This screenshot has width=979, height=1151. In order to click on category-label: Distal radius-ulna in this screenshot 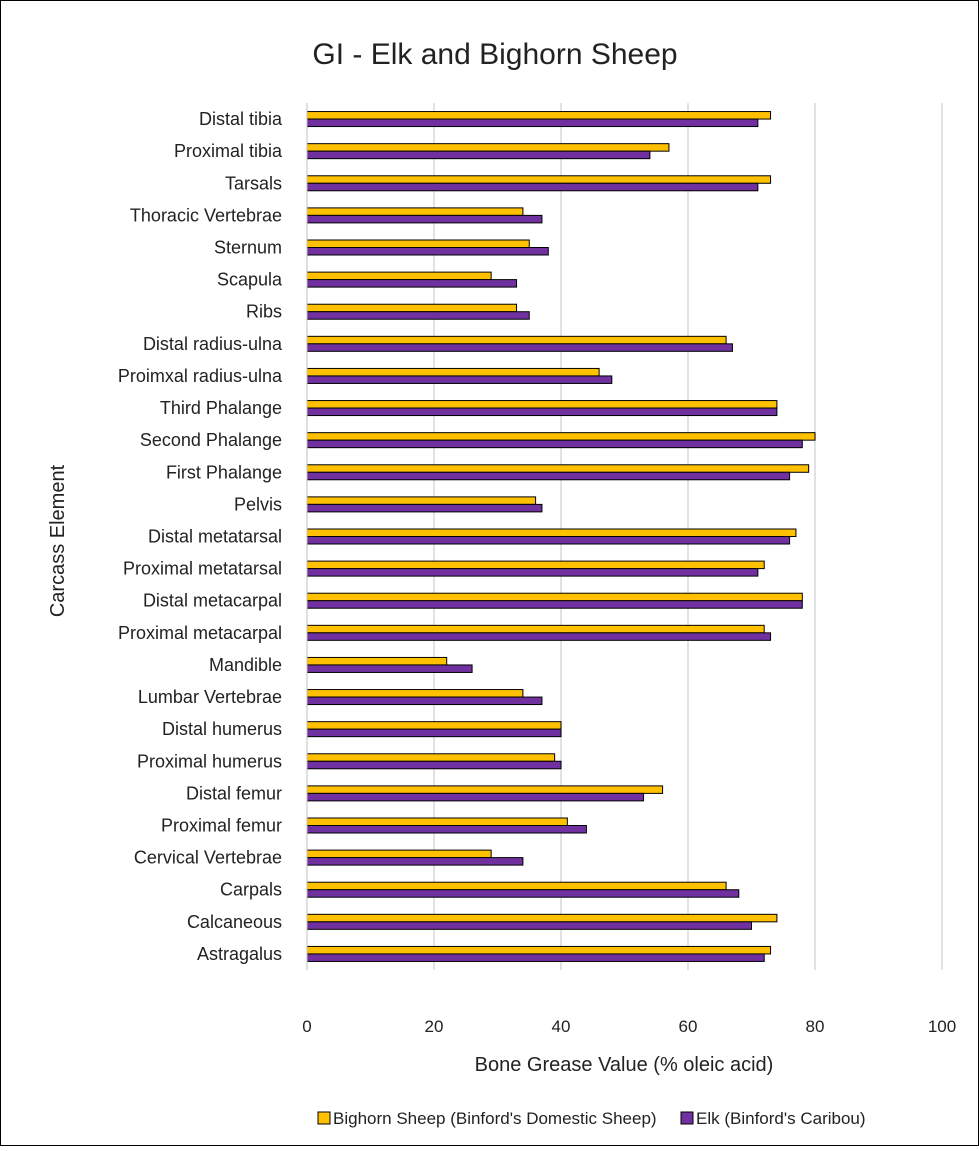, I will do `click(213, 344)`.